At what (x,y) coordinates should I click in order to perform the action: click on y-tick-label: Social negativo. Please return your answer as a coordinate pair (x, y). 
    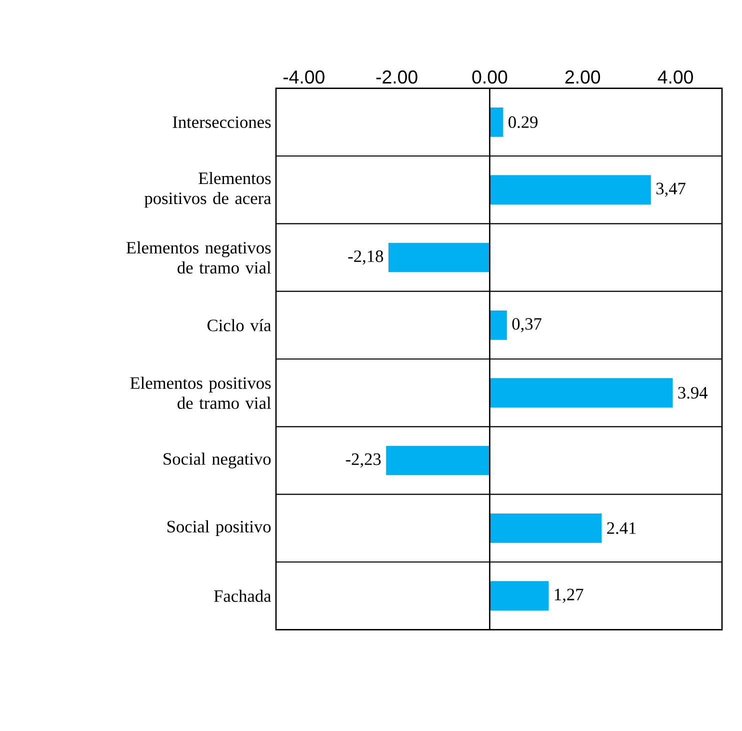
    Looking at the image, I should click on (217, 460).